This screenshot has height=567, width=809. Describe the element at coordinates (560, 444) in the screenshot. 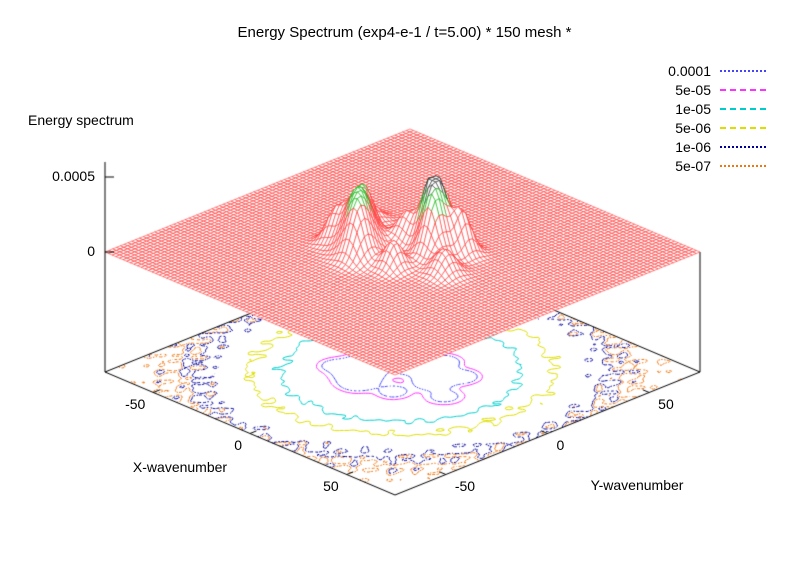

I see `y-tick-label: 0` at that location.